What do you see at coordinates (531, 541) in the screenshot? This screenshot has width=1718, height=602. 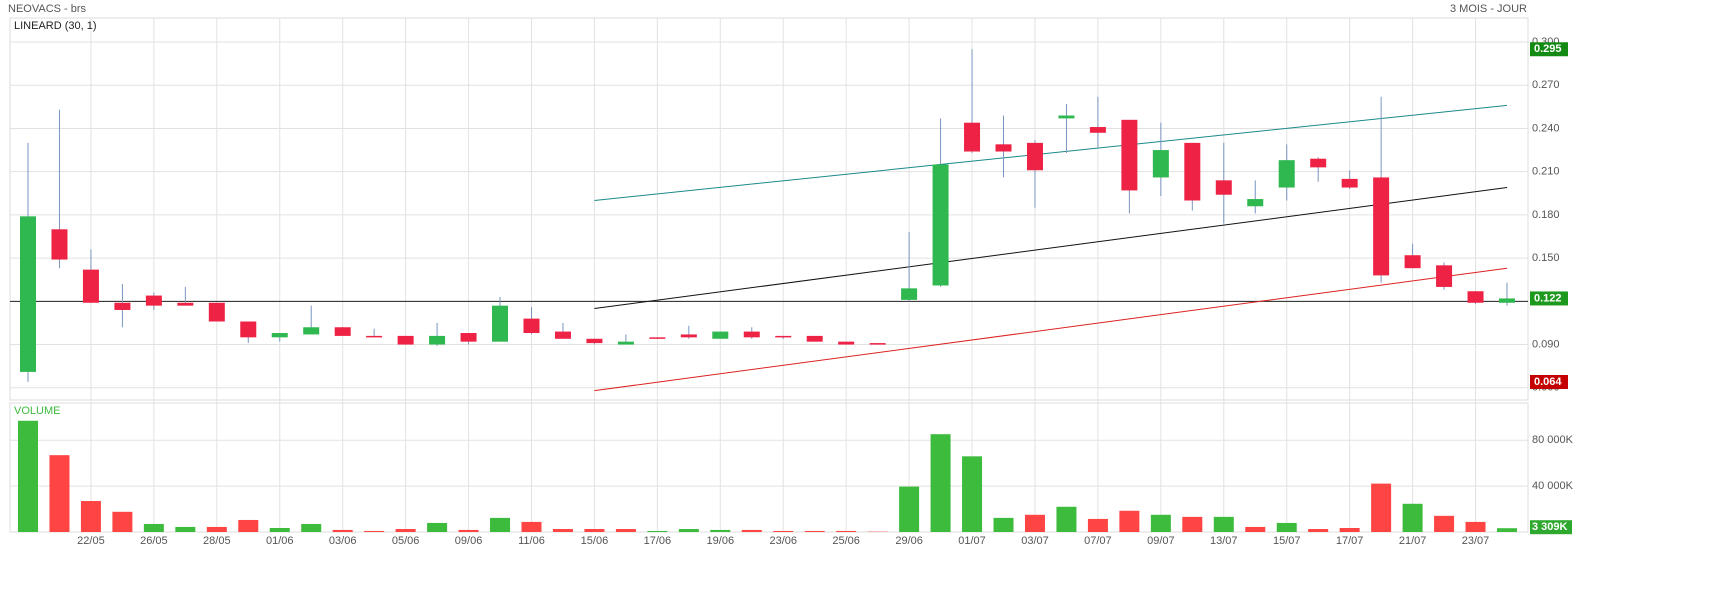 I see `x-tick-label: 11/06` at bounding box center [531, 541].